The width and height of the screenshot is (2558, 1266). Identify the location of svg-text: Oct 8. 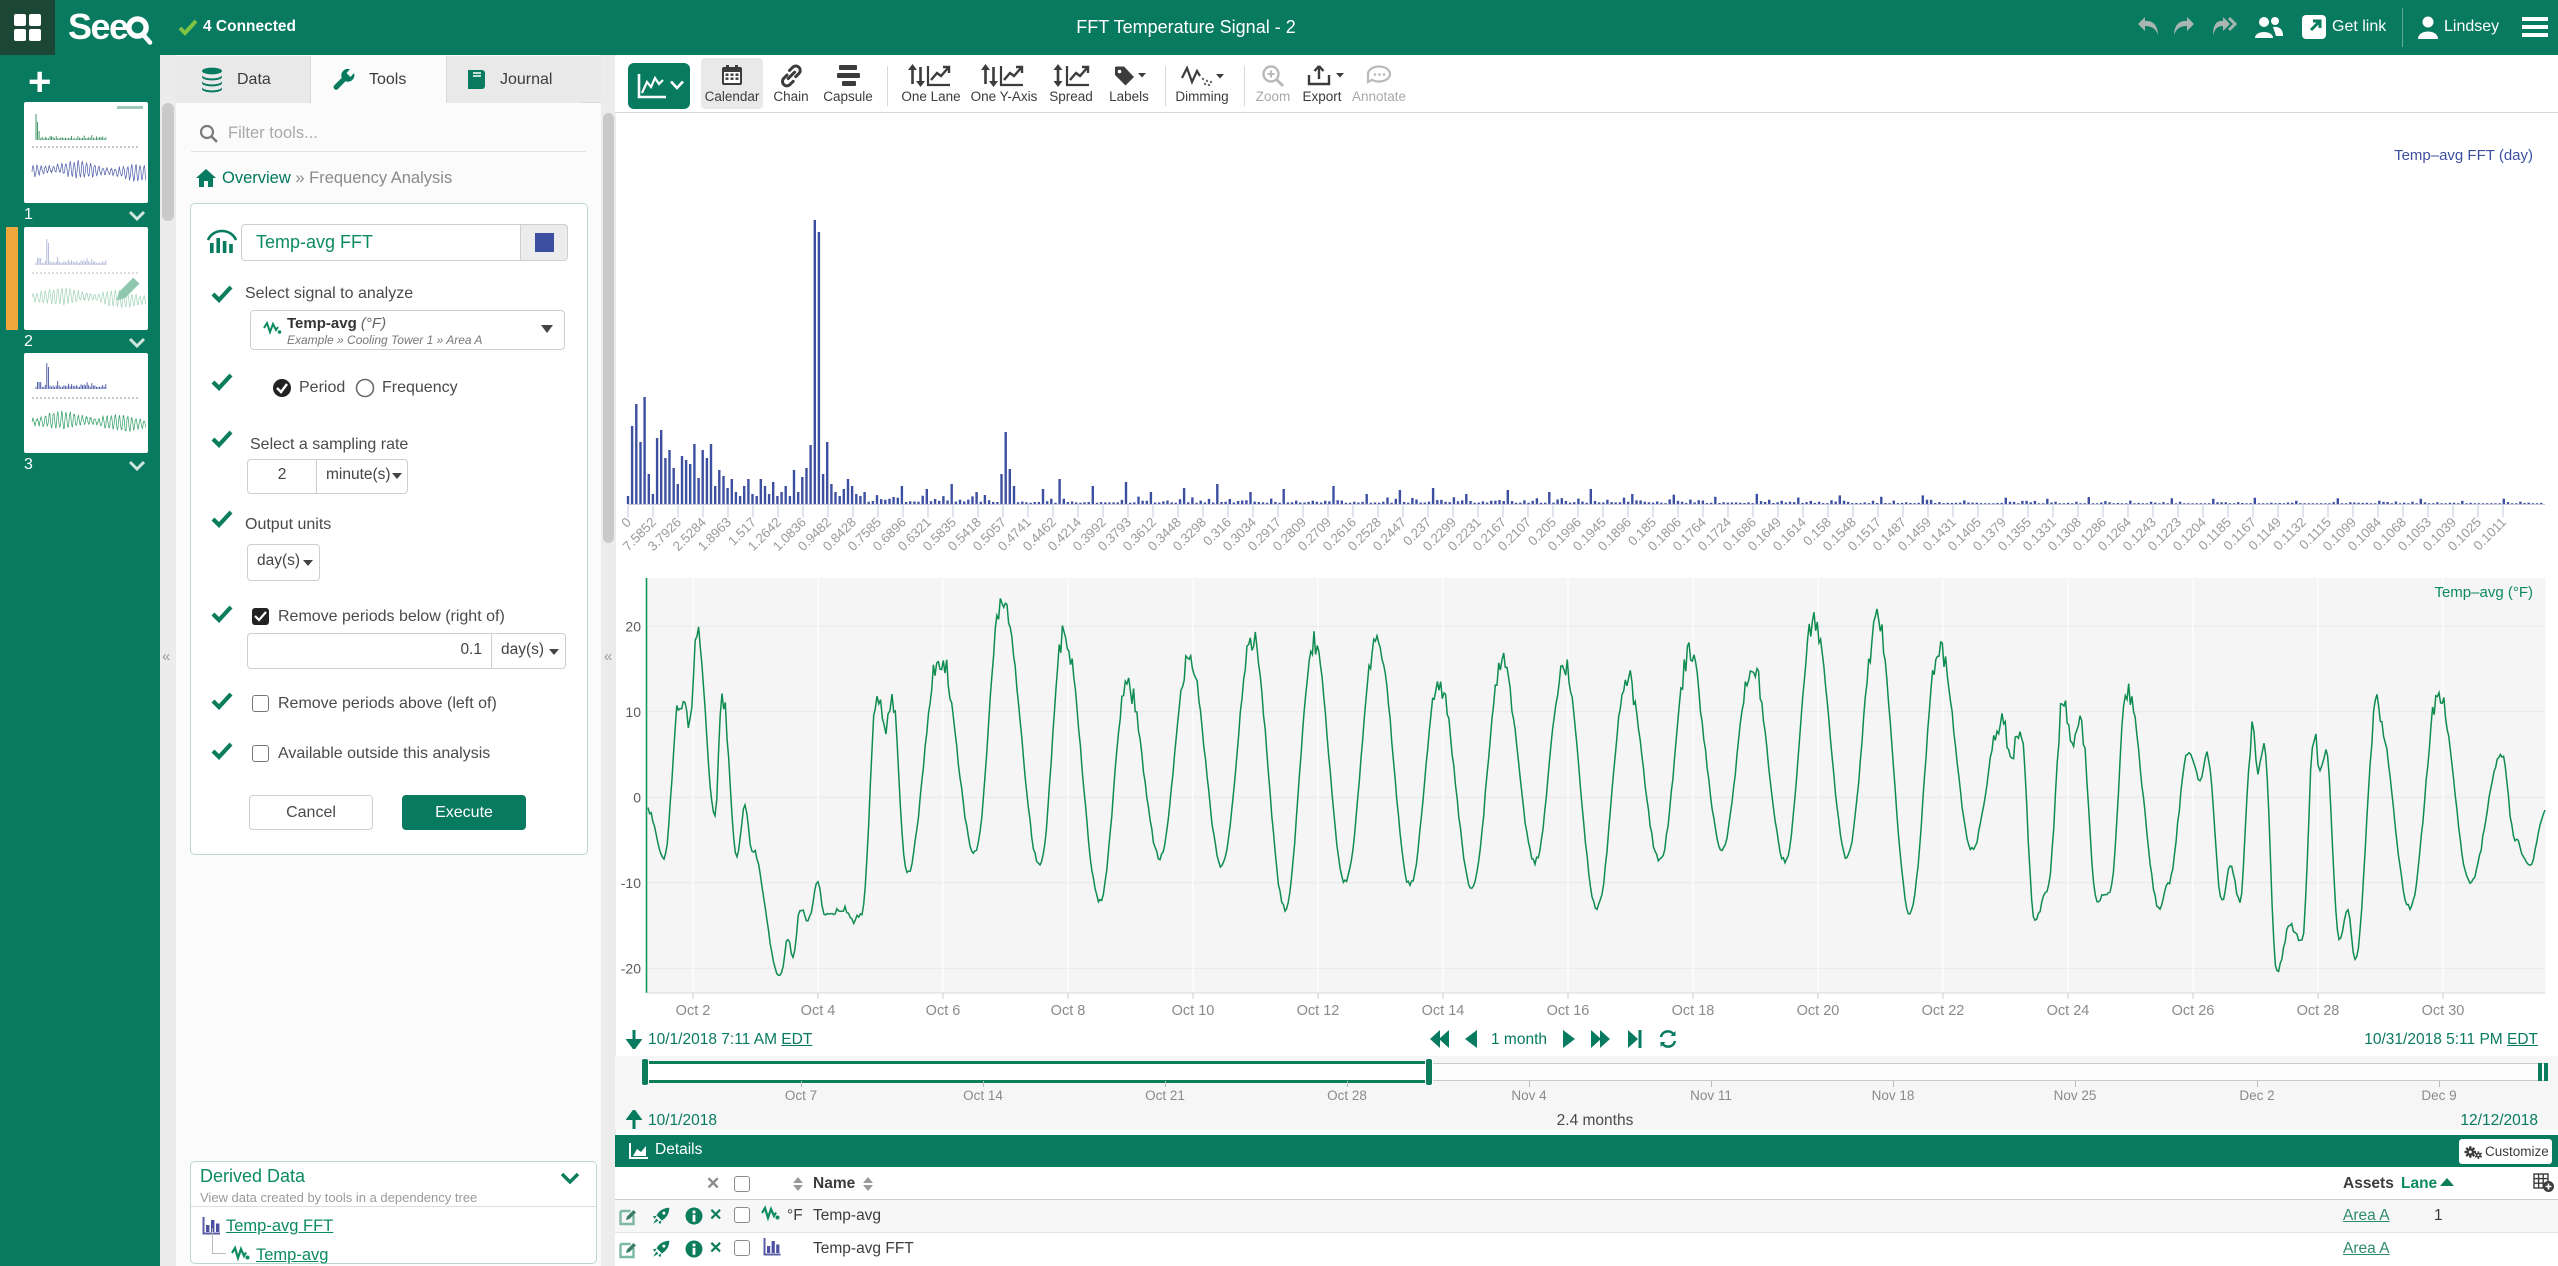
(1068, 1011).